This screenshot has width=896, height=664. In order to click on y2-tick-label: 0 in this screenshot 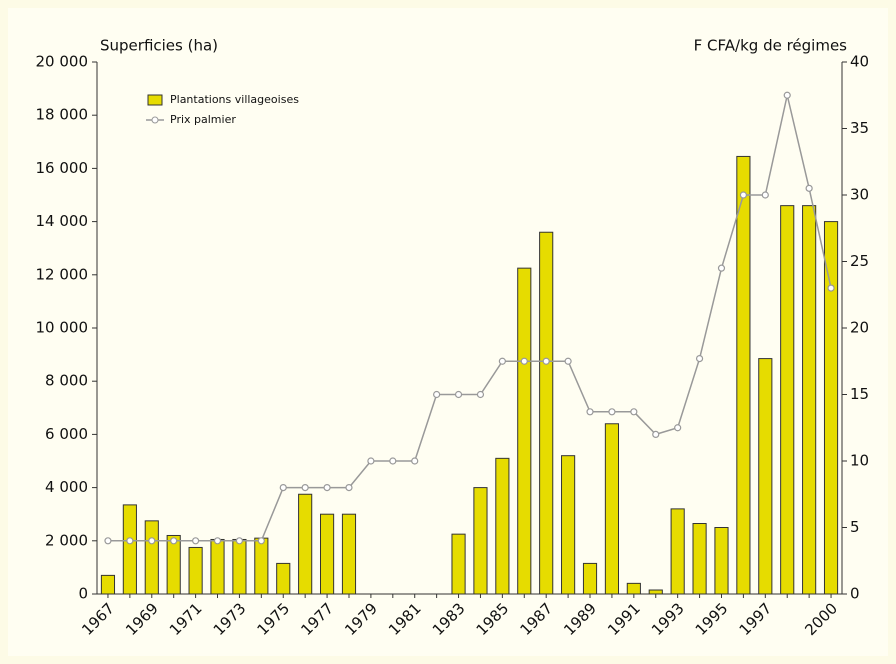, I will do `click(855, 594)`.